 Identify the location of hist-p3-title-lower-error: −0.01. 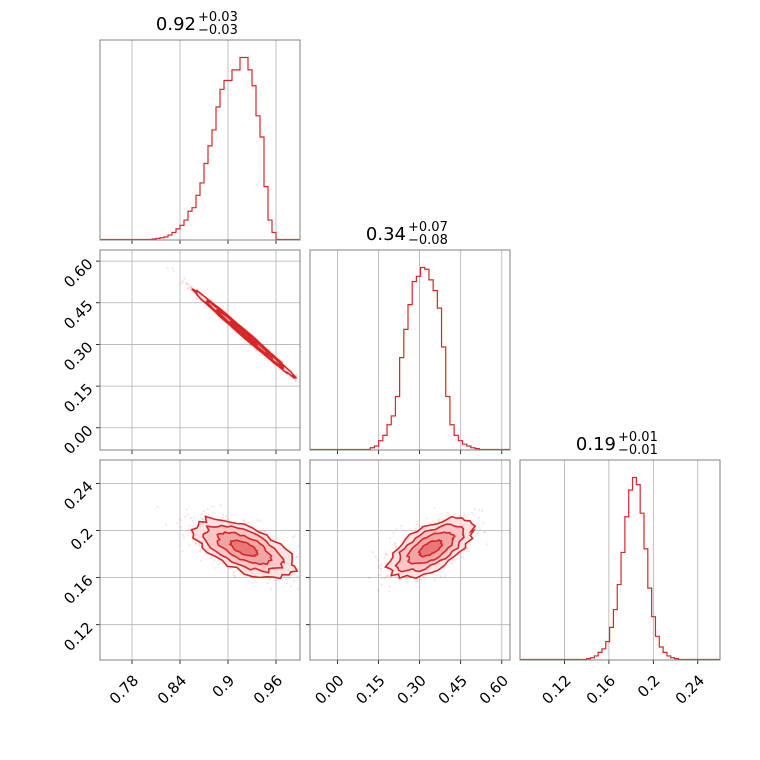
(638, 450).